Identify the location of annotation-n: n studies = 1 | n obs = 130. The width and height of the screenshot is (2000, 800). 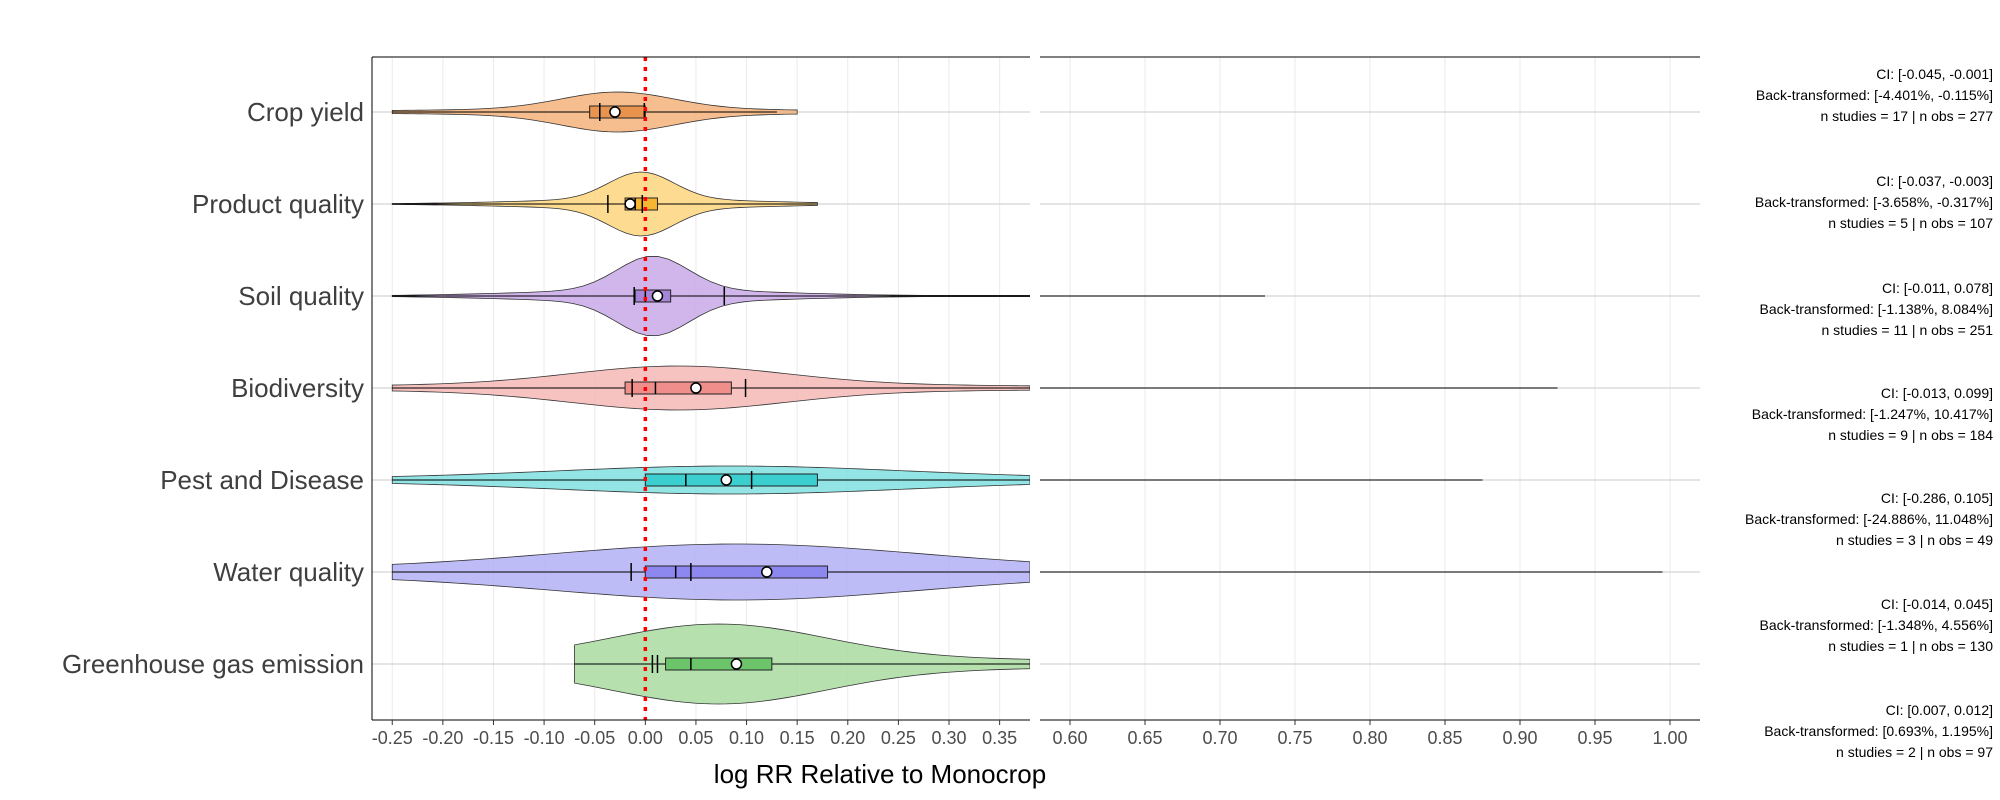
(1910, 646).